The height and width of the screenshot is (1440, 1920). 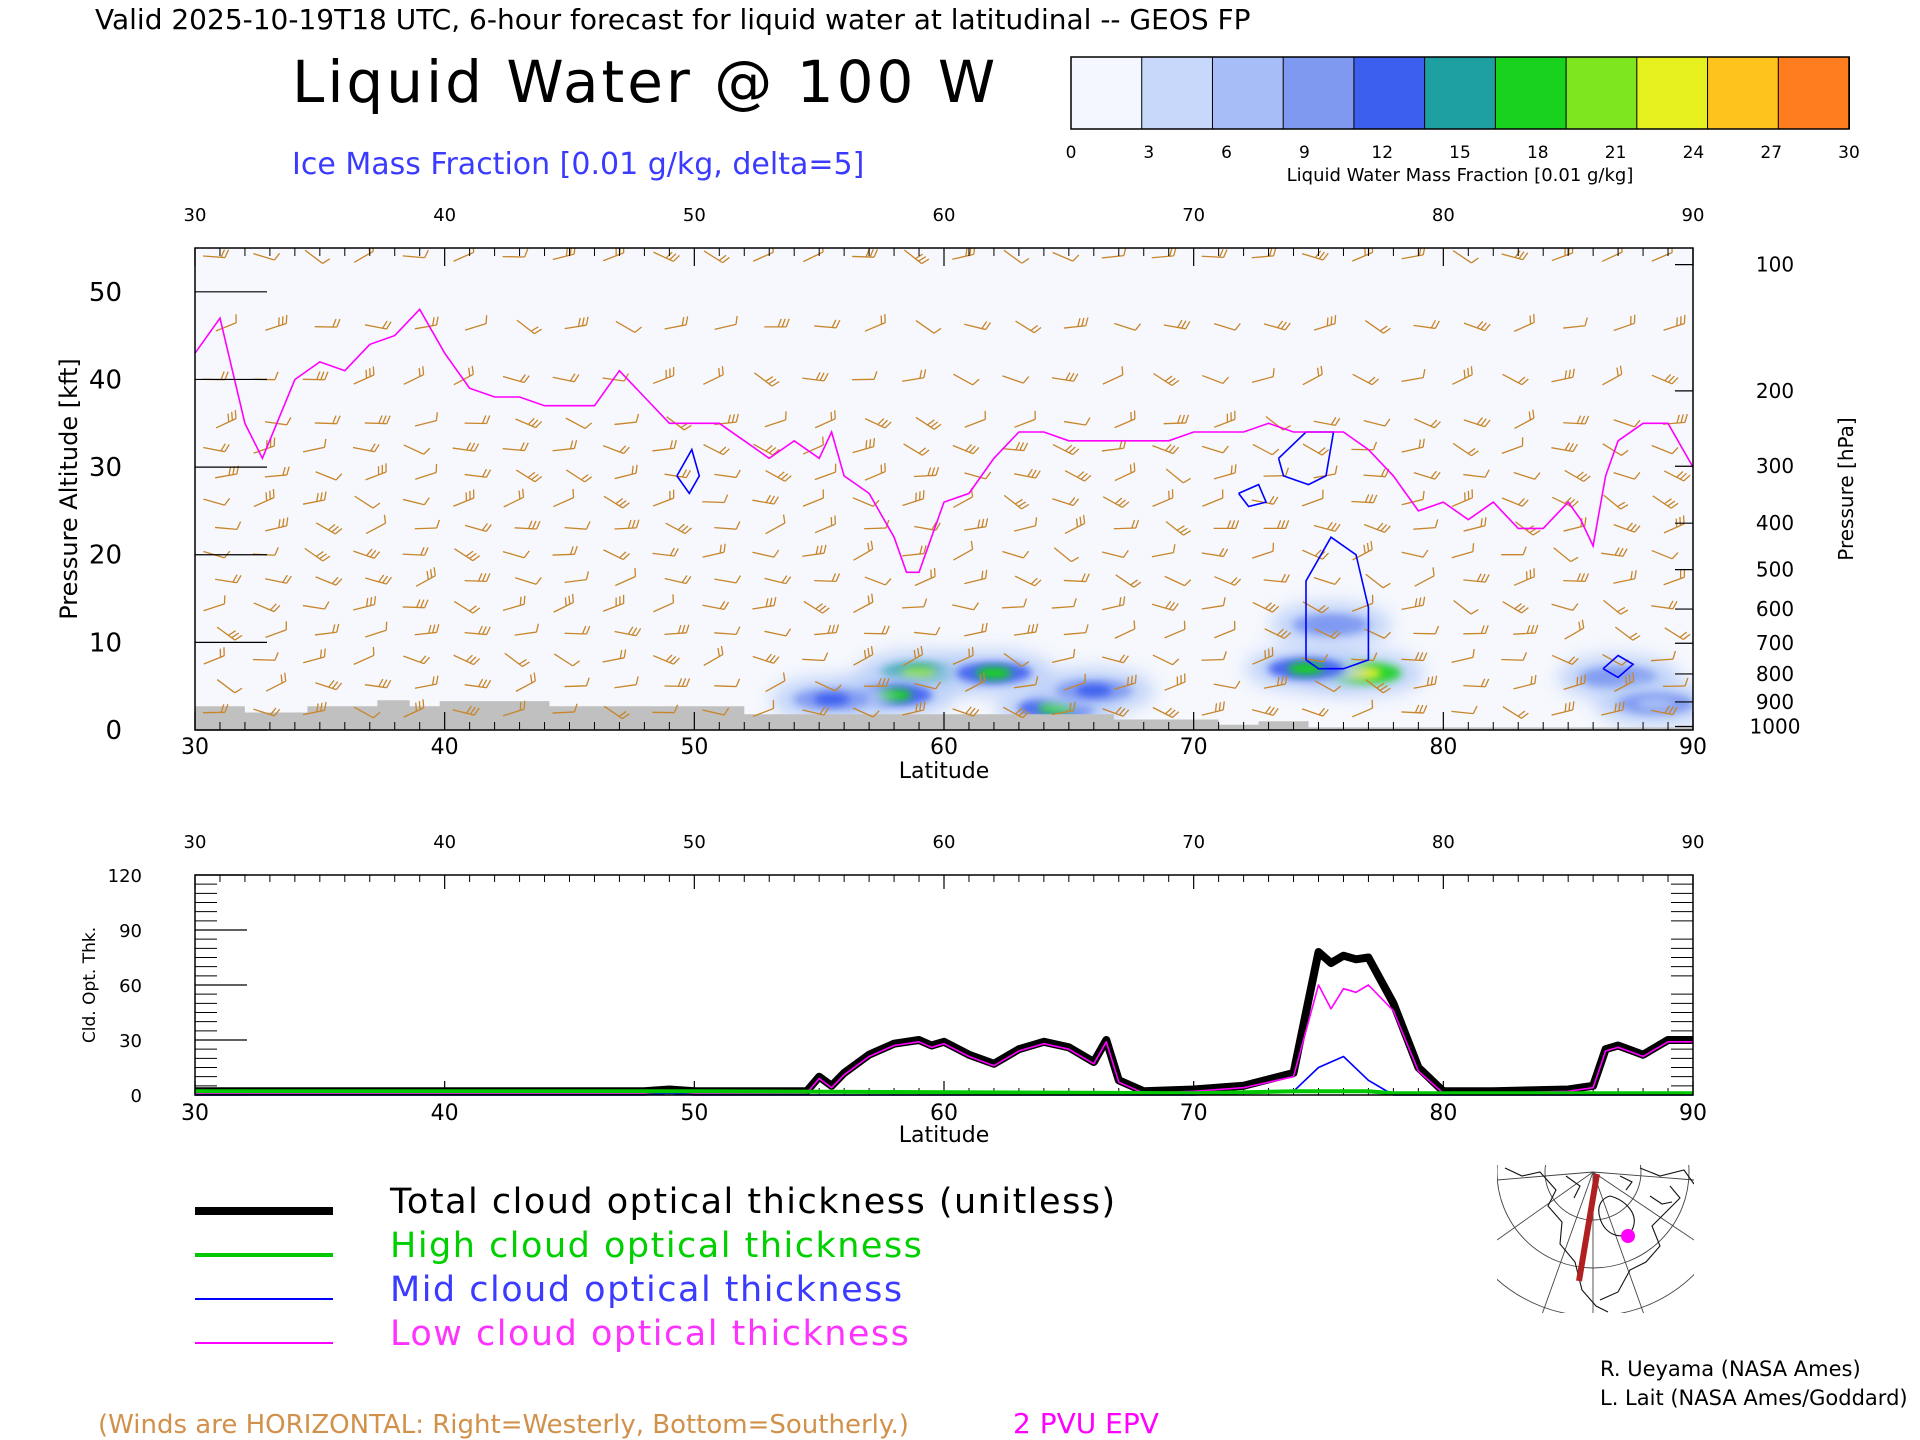 What do you see at coordinates (105, 380) in the screenshot?
I see `y-tick-label: 40` at bounding box center [105, 380].